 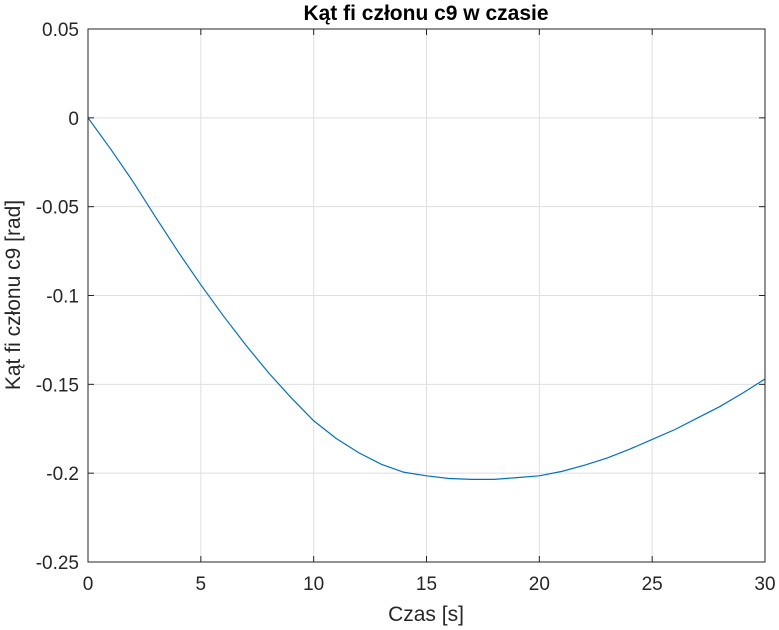 What do you see at coordinates (13, 295) in the screenshot?
I see `y-axis-label: Kąt fi członu c9 [rad]` at bounding box center [13, 295].